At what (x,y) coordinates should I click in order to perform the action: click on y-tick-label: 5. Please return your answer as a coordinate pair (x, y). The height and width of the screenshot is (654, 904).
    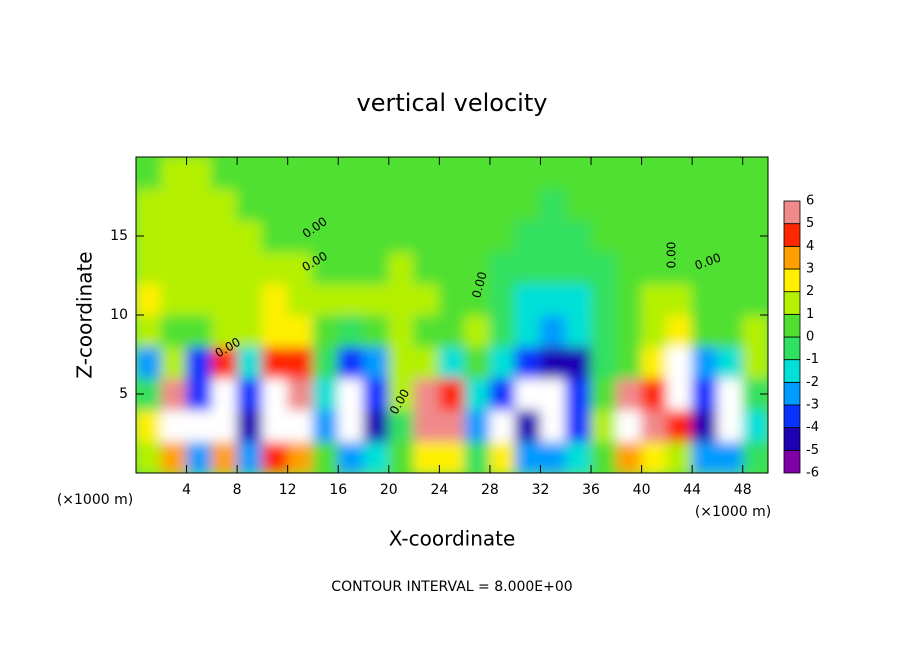
    Looking at the image, I should click on (123, 394).